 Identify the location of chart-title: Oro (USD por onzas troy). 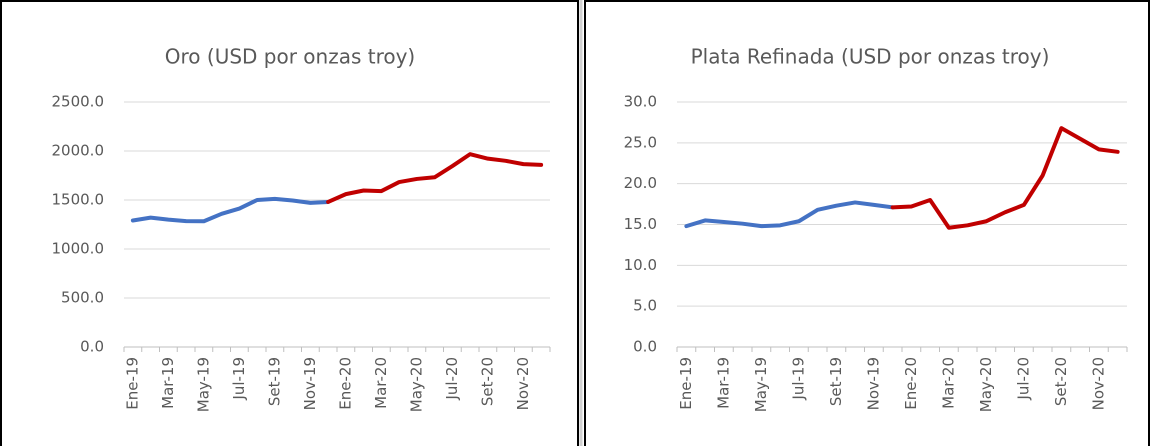
(290, 57).